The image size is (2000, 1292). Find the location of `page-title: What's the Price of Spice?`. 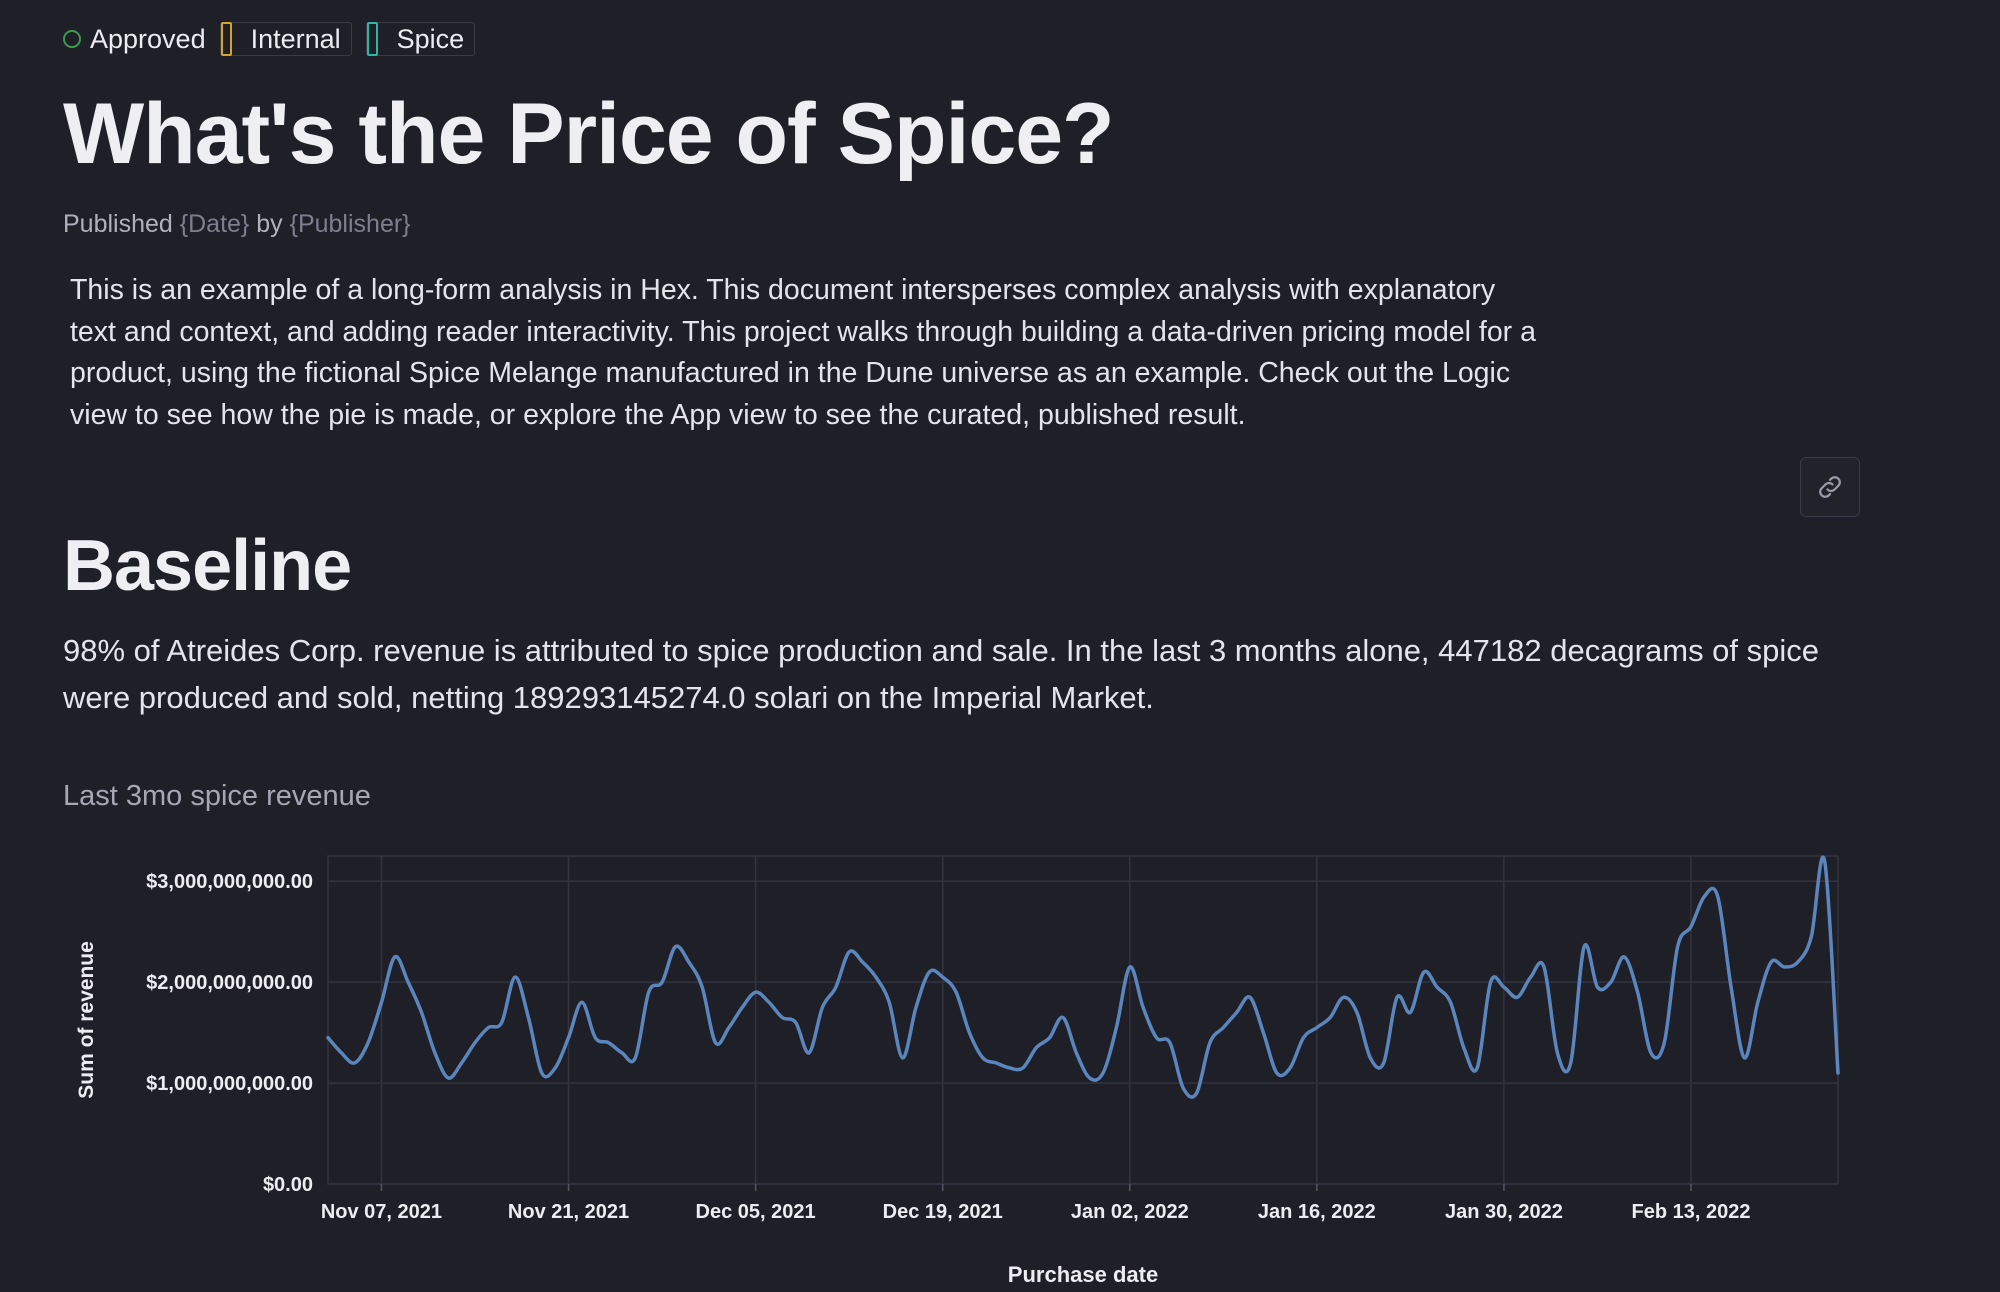

page-title: What's the Price of Spice? is located at coordinates (589, 134).